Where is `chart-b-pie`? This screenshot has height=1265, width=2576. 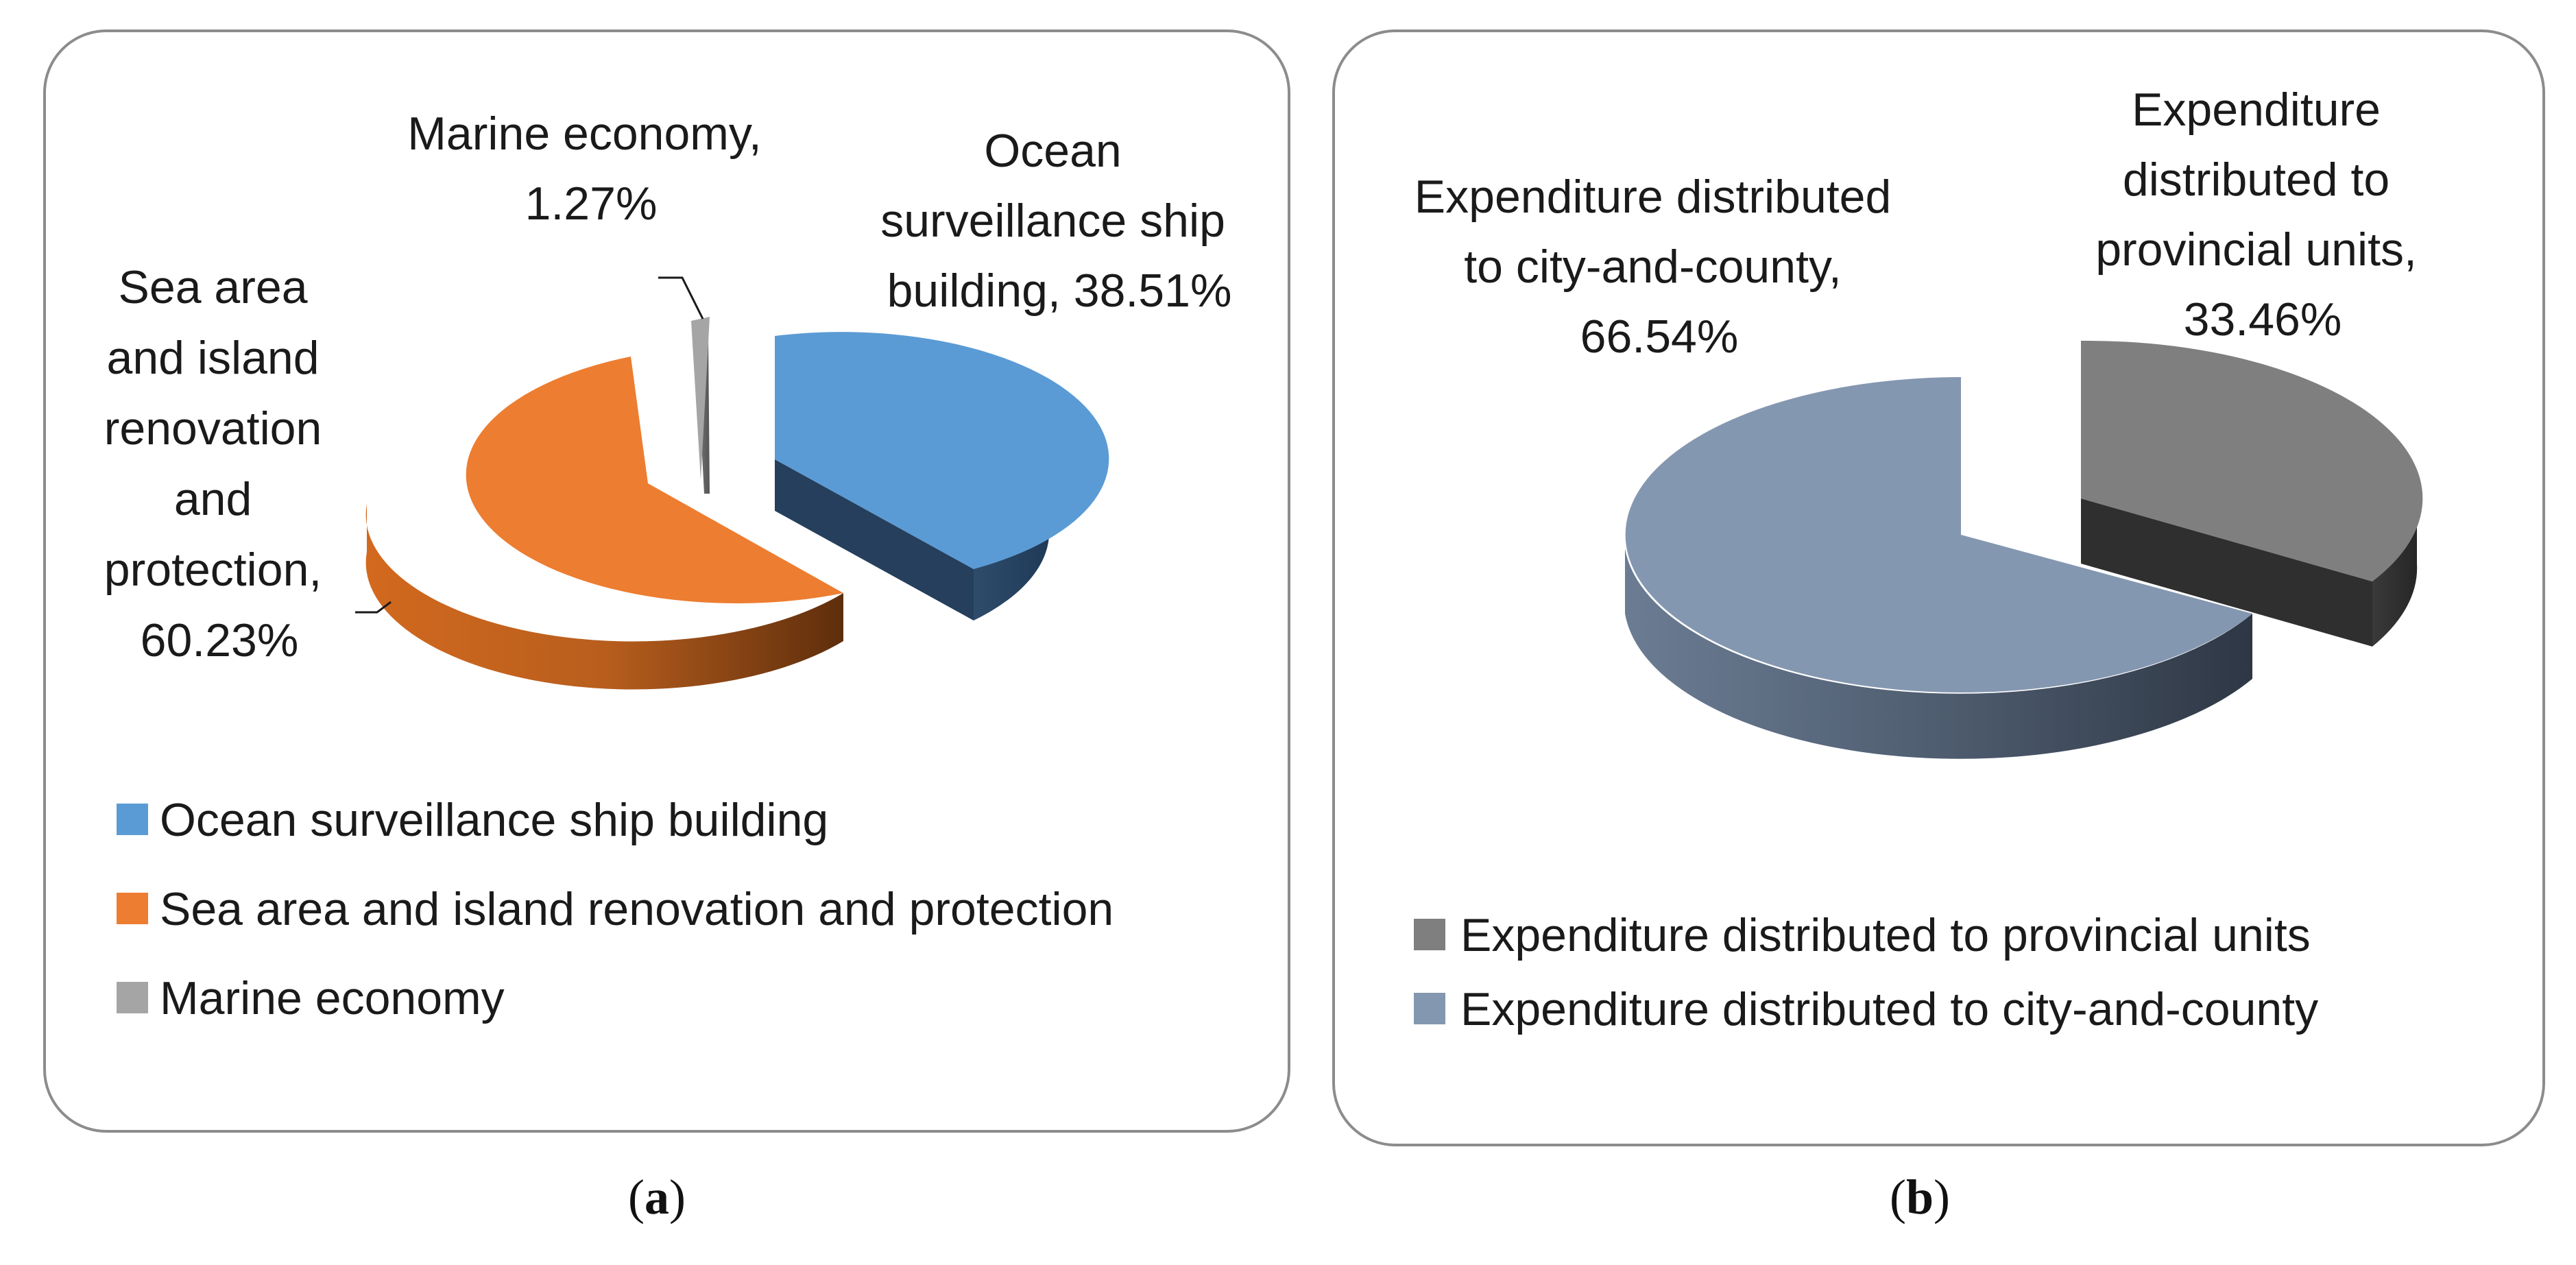 chart-b-pie is located at coordinates (2024, 549).